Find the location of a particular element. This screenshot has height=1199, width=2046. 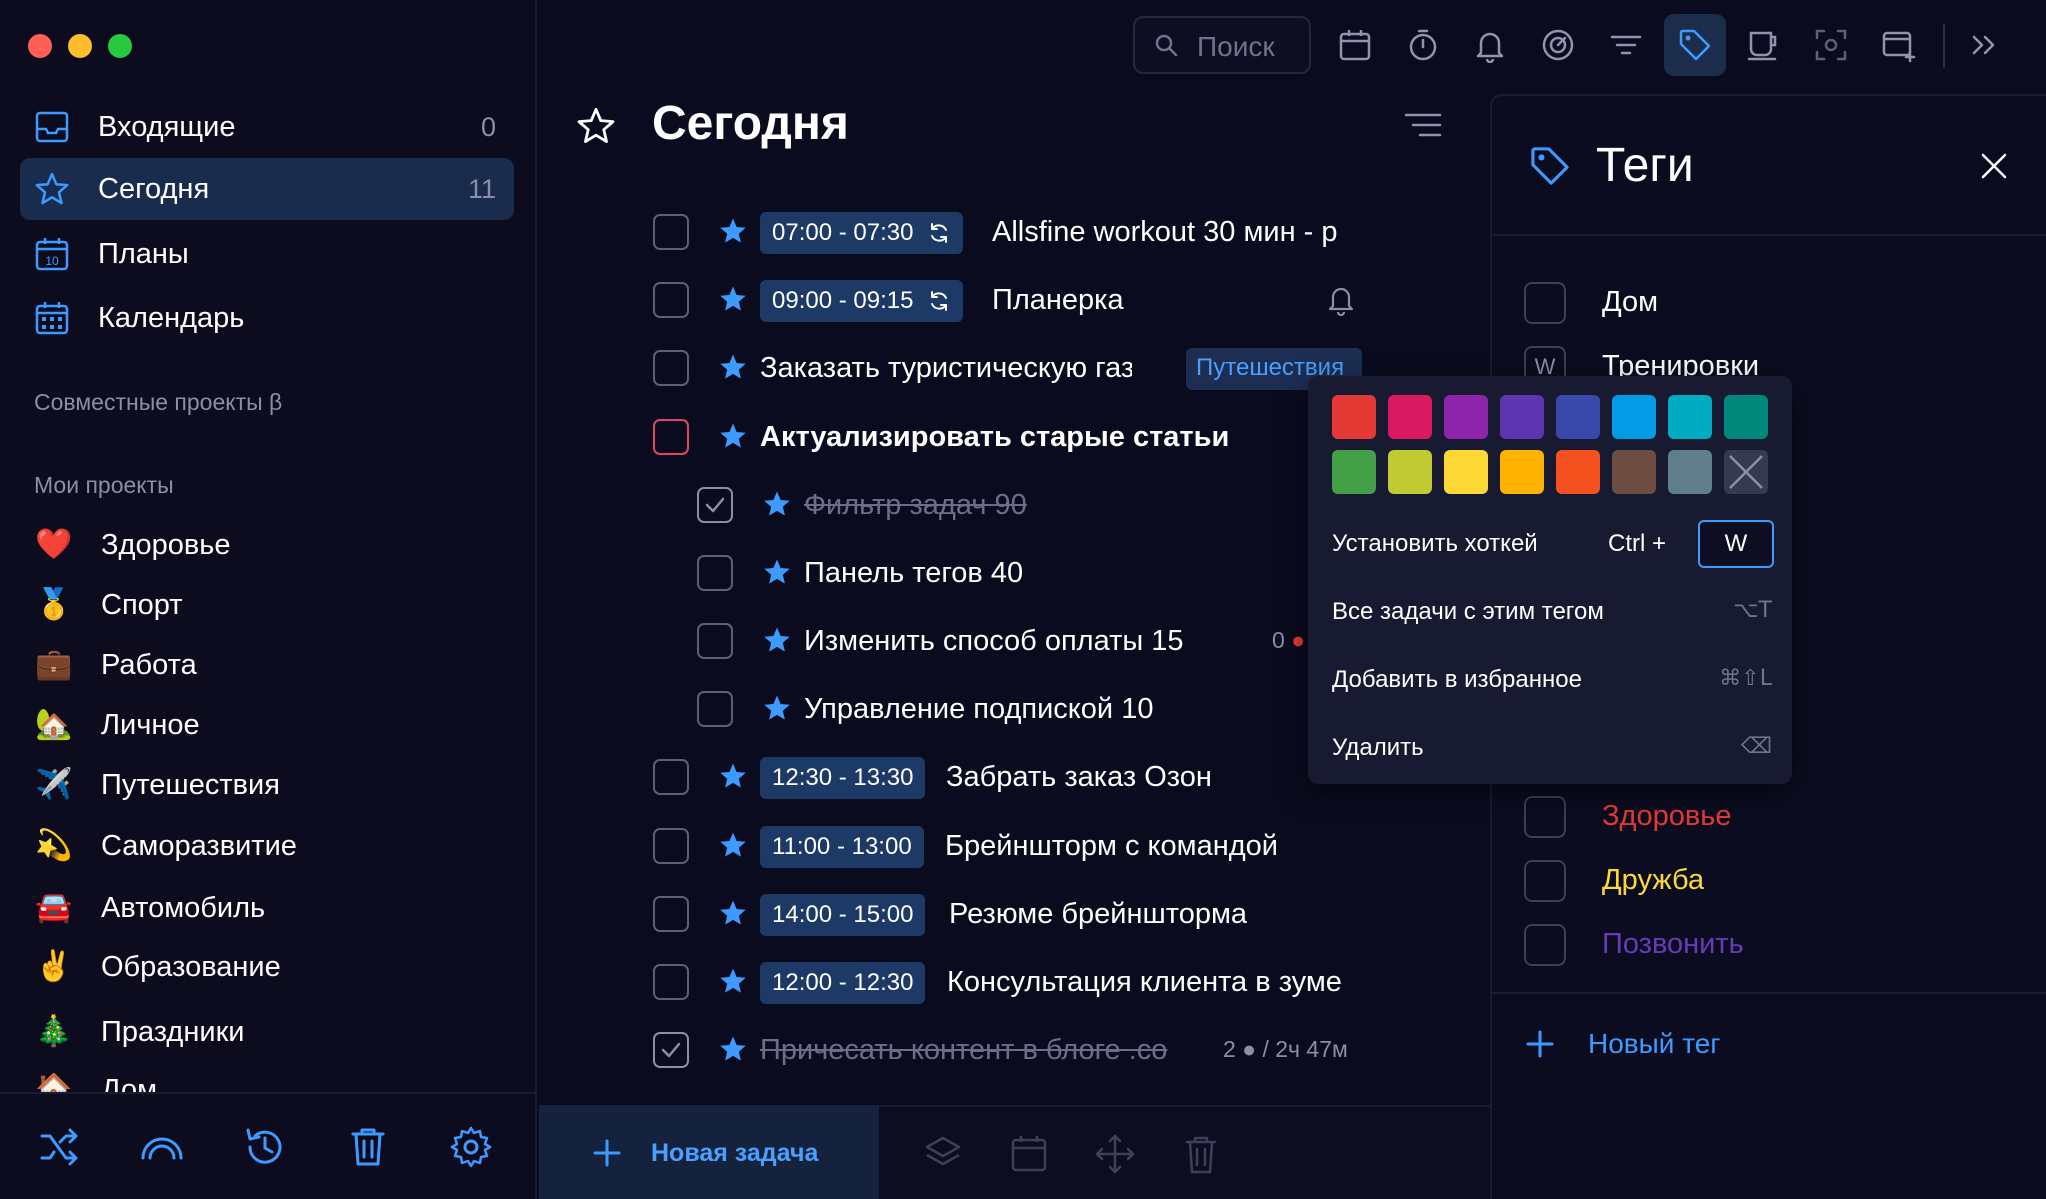

tag-item: Дружба is located at coordinates (1774, 880).